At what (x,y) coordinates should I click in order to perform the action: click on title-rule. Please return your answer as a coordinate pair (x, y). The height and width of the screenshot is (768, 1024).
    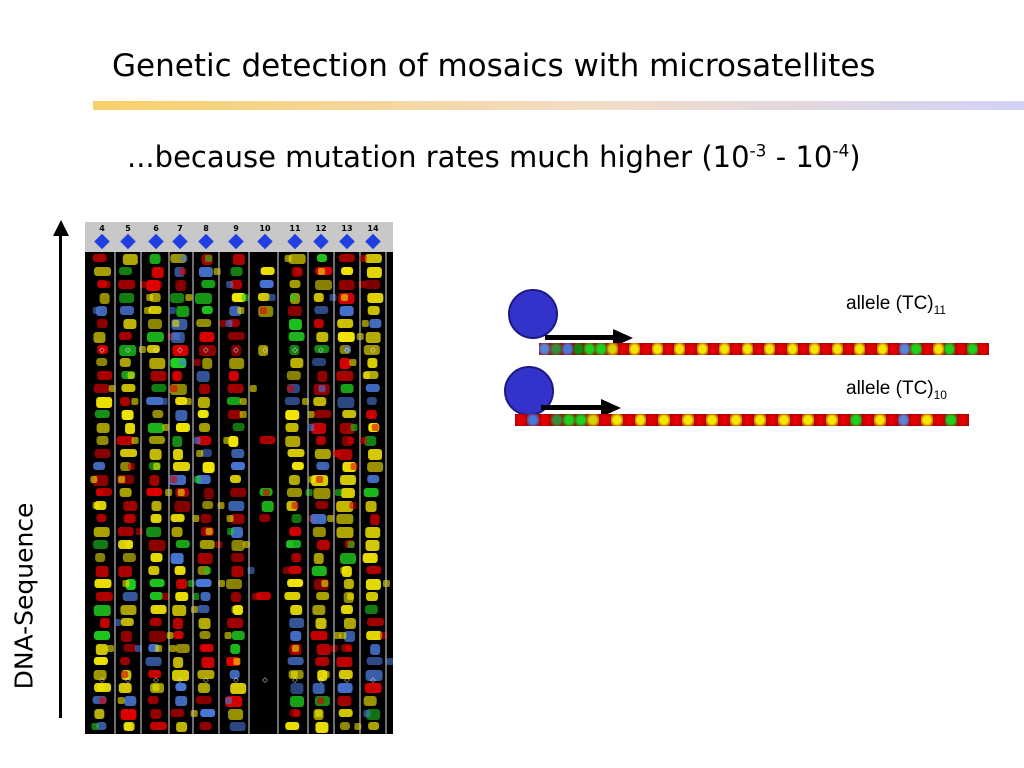
    Looking at the image, I should click on (558, 105).